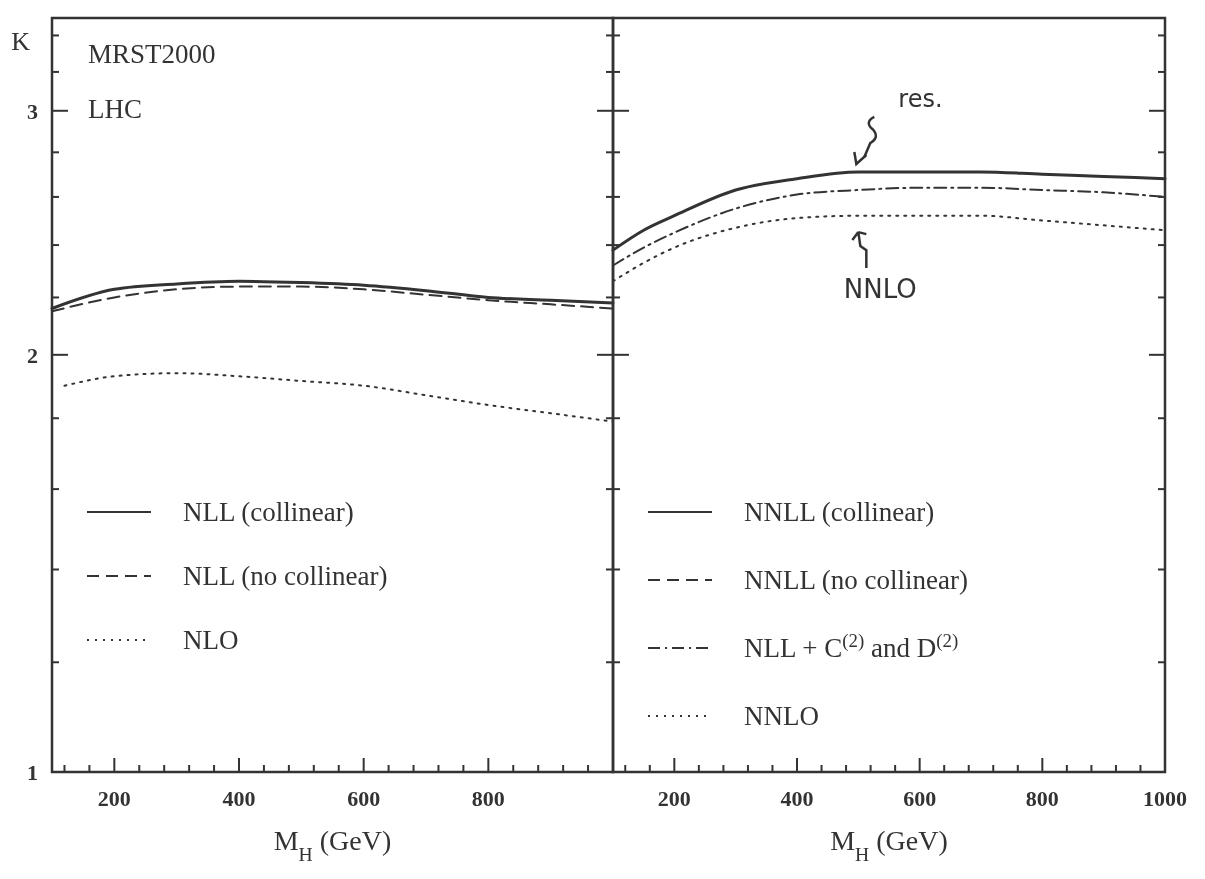 The height and width of the screenshot is (879, 1205). Describe the element at coordinates (115, 109) in the screenshot. I see `annotation: LHC` at that location.